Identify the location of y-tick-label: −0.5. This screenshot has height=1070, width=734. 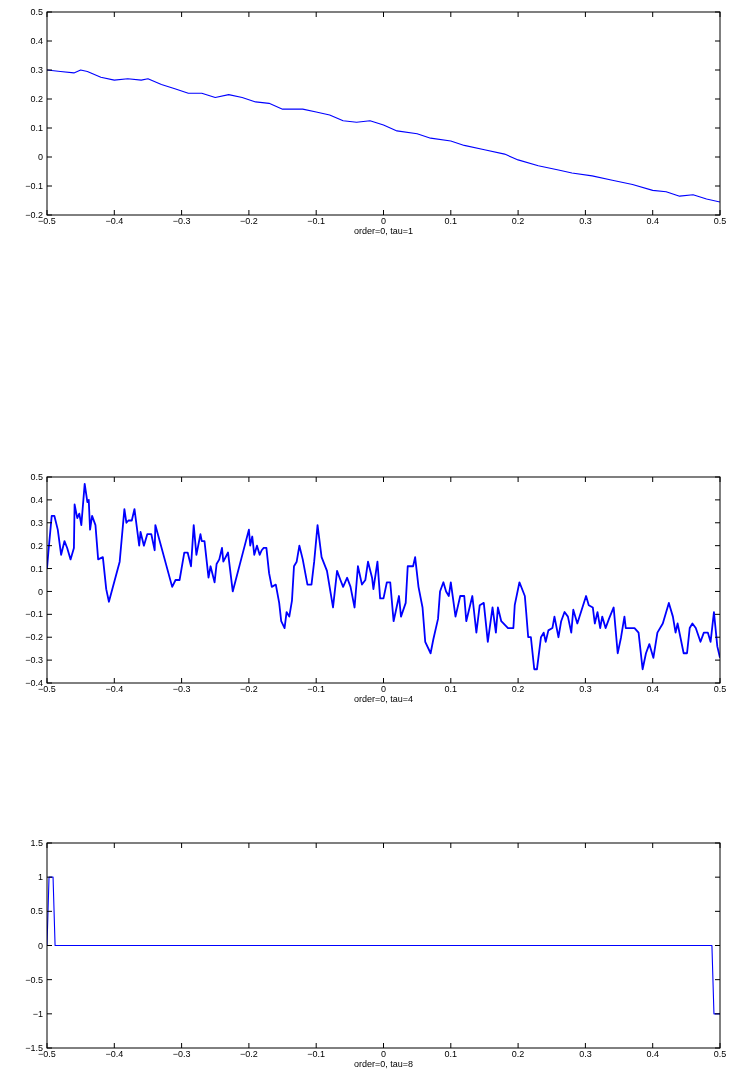
(34, 979).